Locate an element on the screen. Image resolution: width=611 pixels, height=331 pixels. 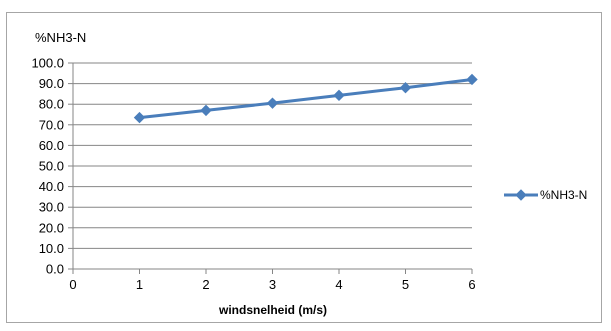
y-tick-label: 80.0 is located at coordinates (51, 104).